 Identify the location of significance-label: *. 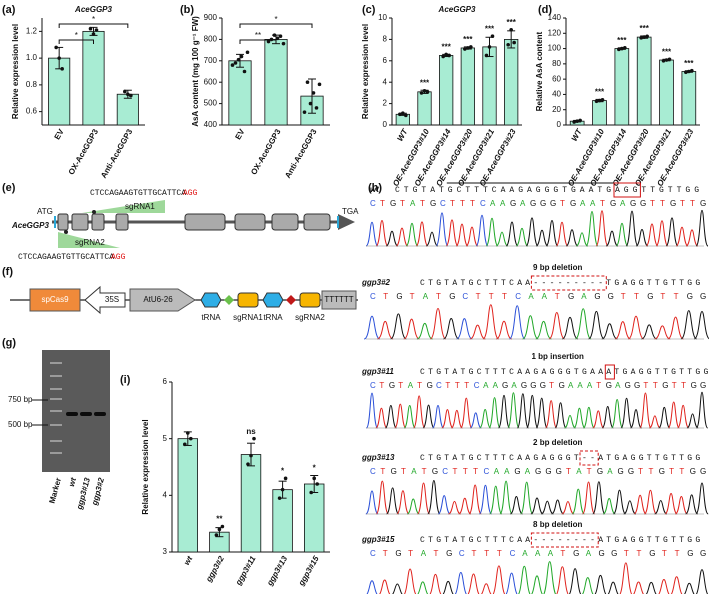
(315, 468).